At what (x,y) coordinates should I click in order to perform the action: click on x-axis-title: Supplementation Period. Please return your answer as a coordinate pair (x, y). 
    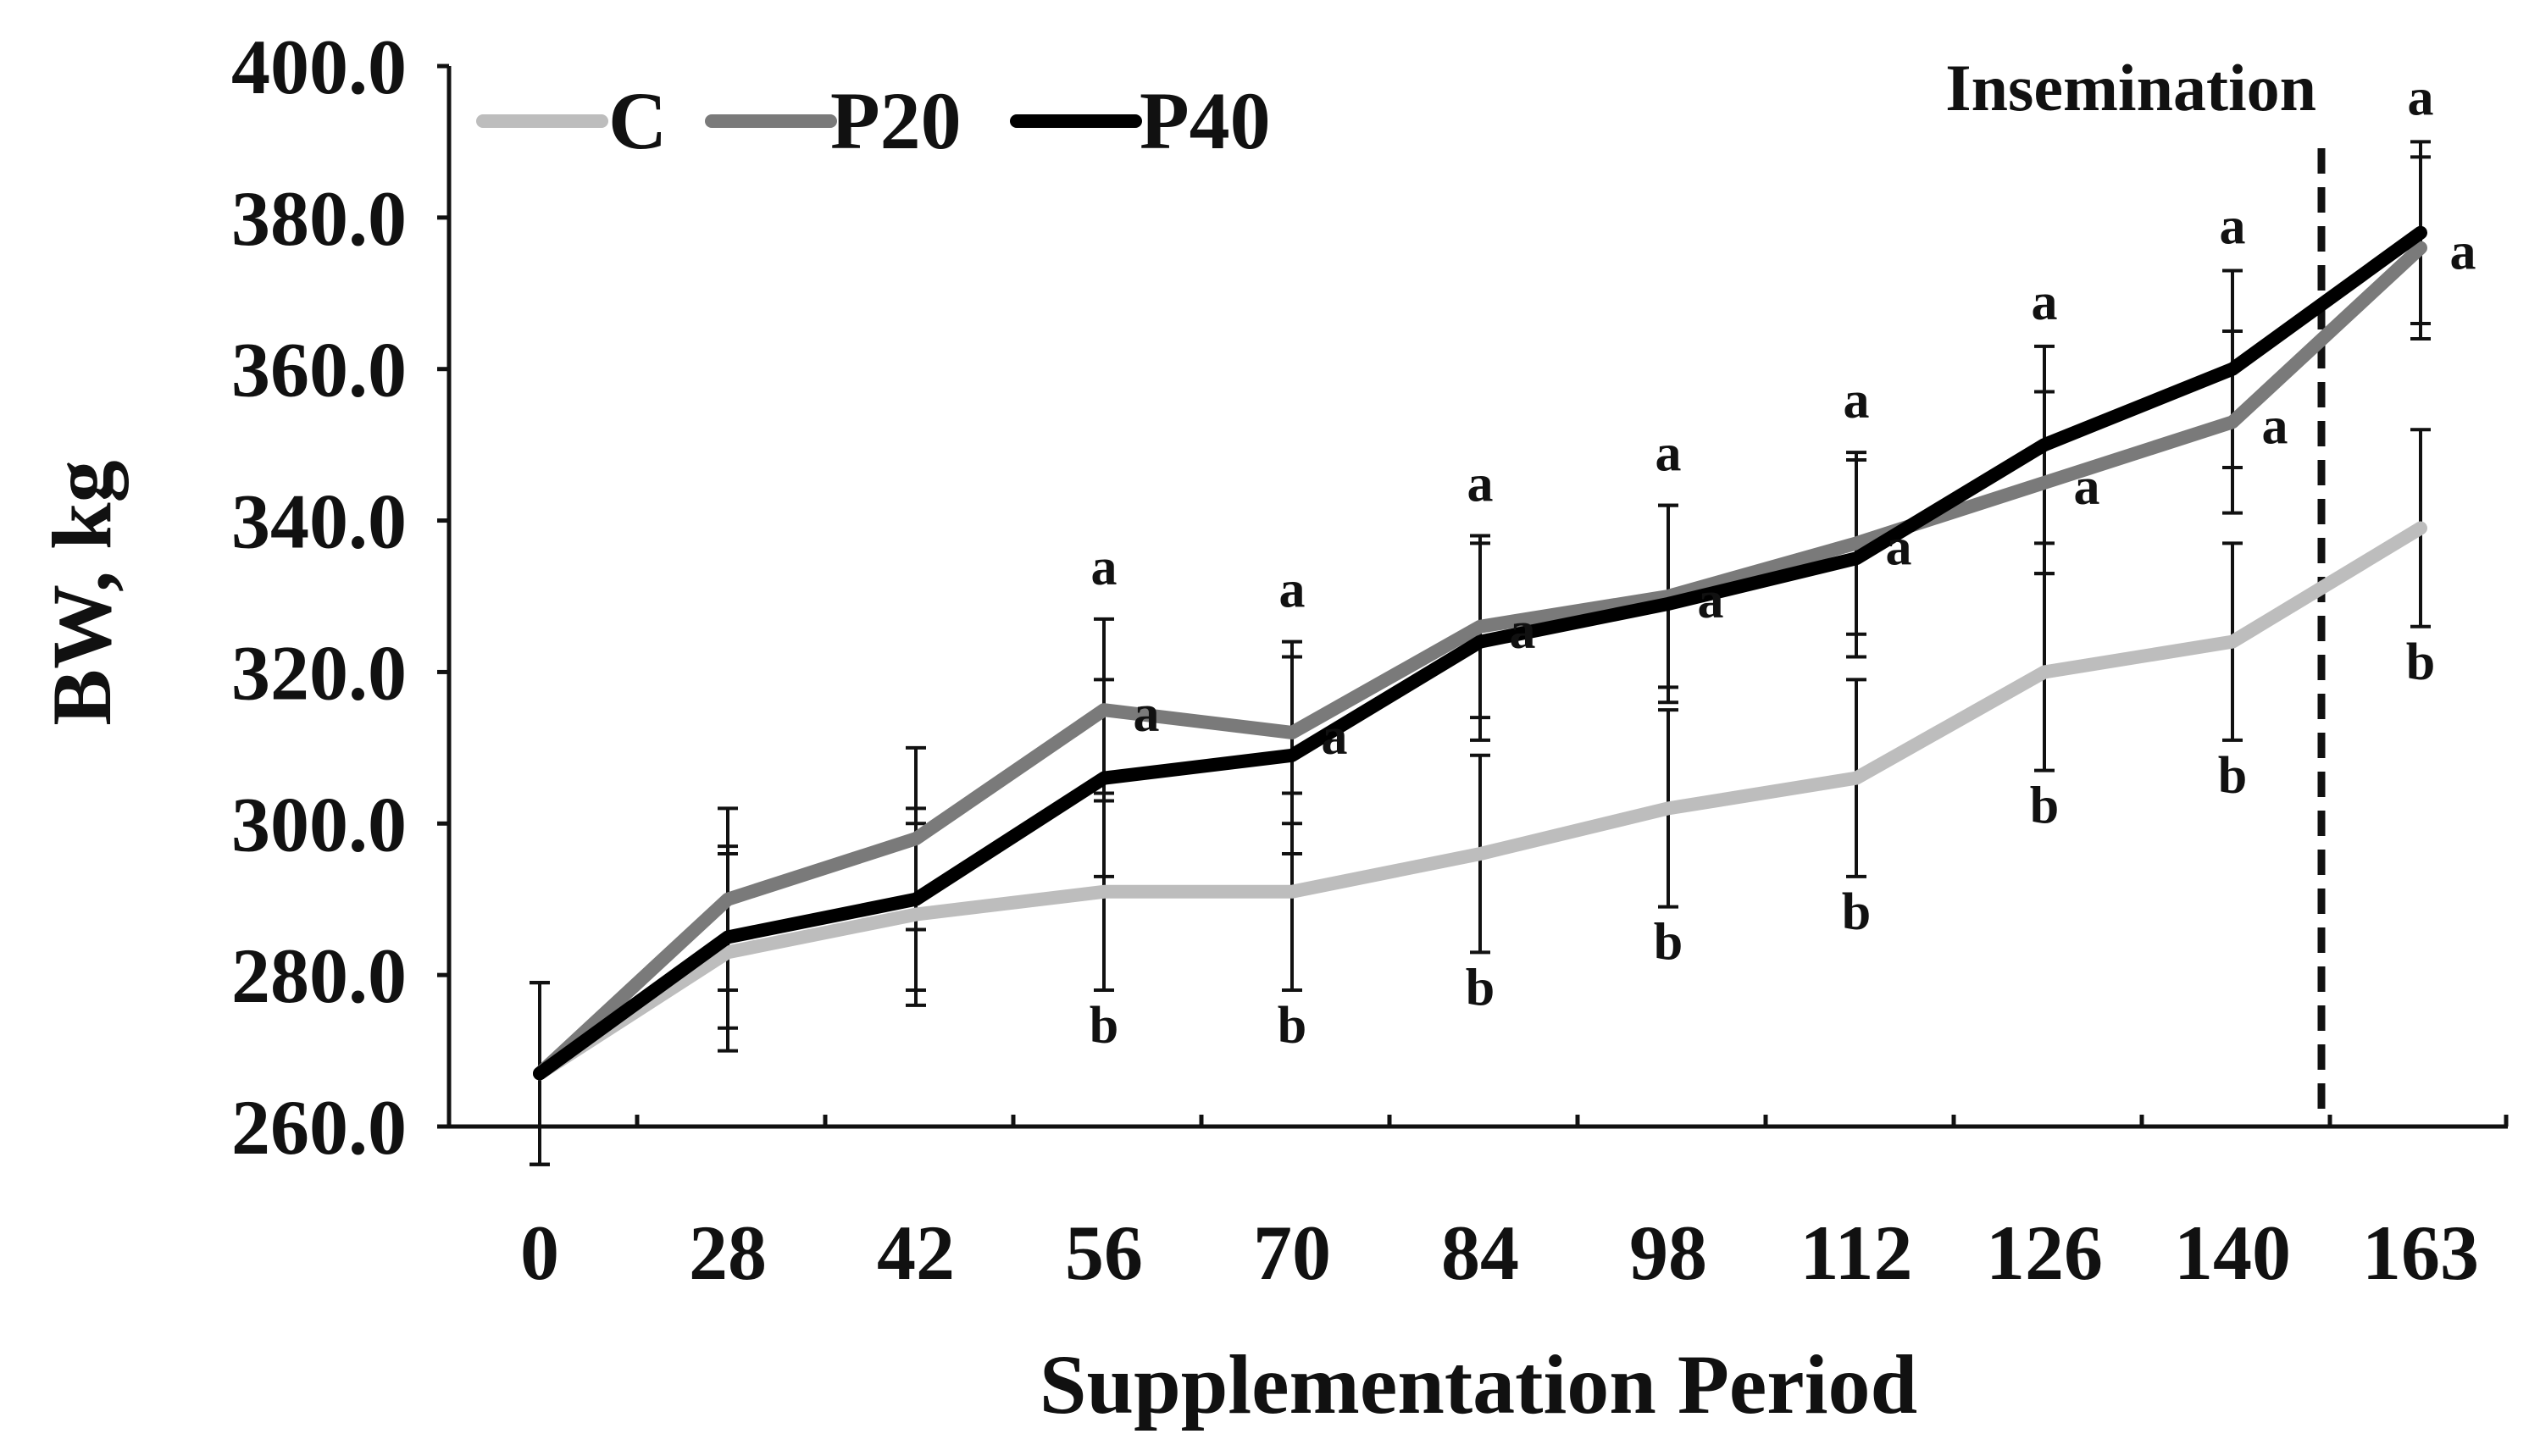
    Looking at the image, I should click on (1479, 1384).